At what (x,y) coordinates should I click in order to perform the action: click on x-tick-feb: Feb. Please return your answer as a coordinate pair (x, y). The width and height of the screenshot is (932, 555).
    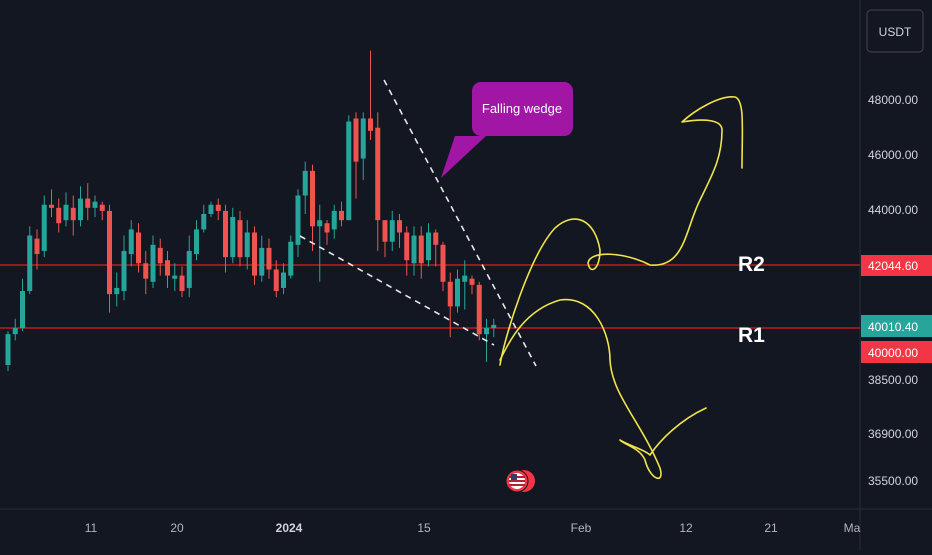
    Looking at the image, I should click on (581, 528).